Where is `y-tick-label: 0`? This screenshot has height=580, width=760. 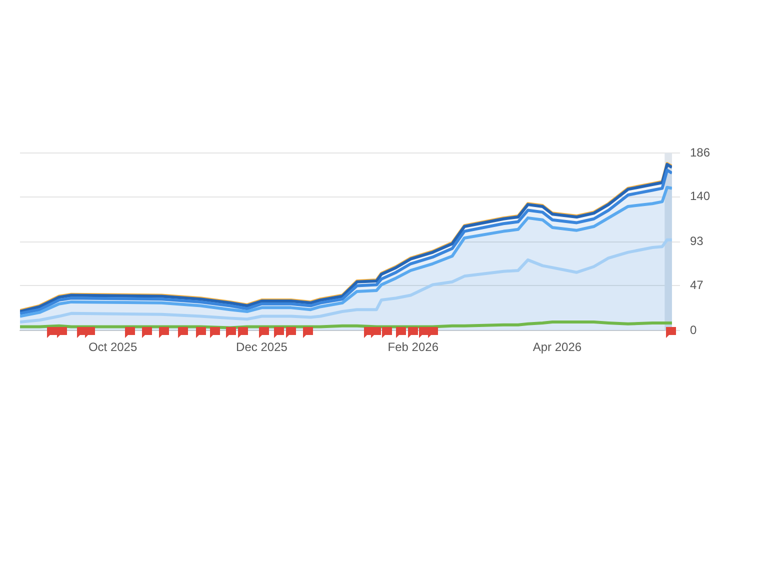
y-tick-label: 0 is located at coordinates (693, 329).